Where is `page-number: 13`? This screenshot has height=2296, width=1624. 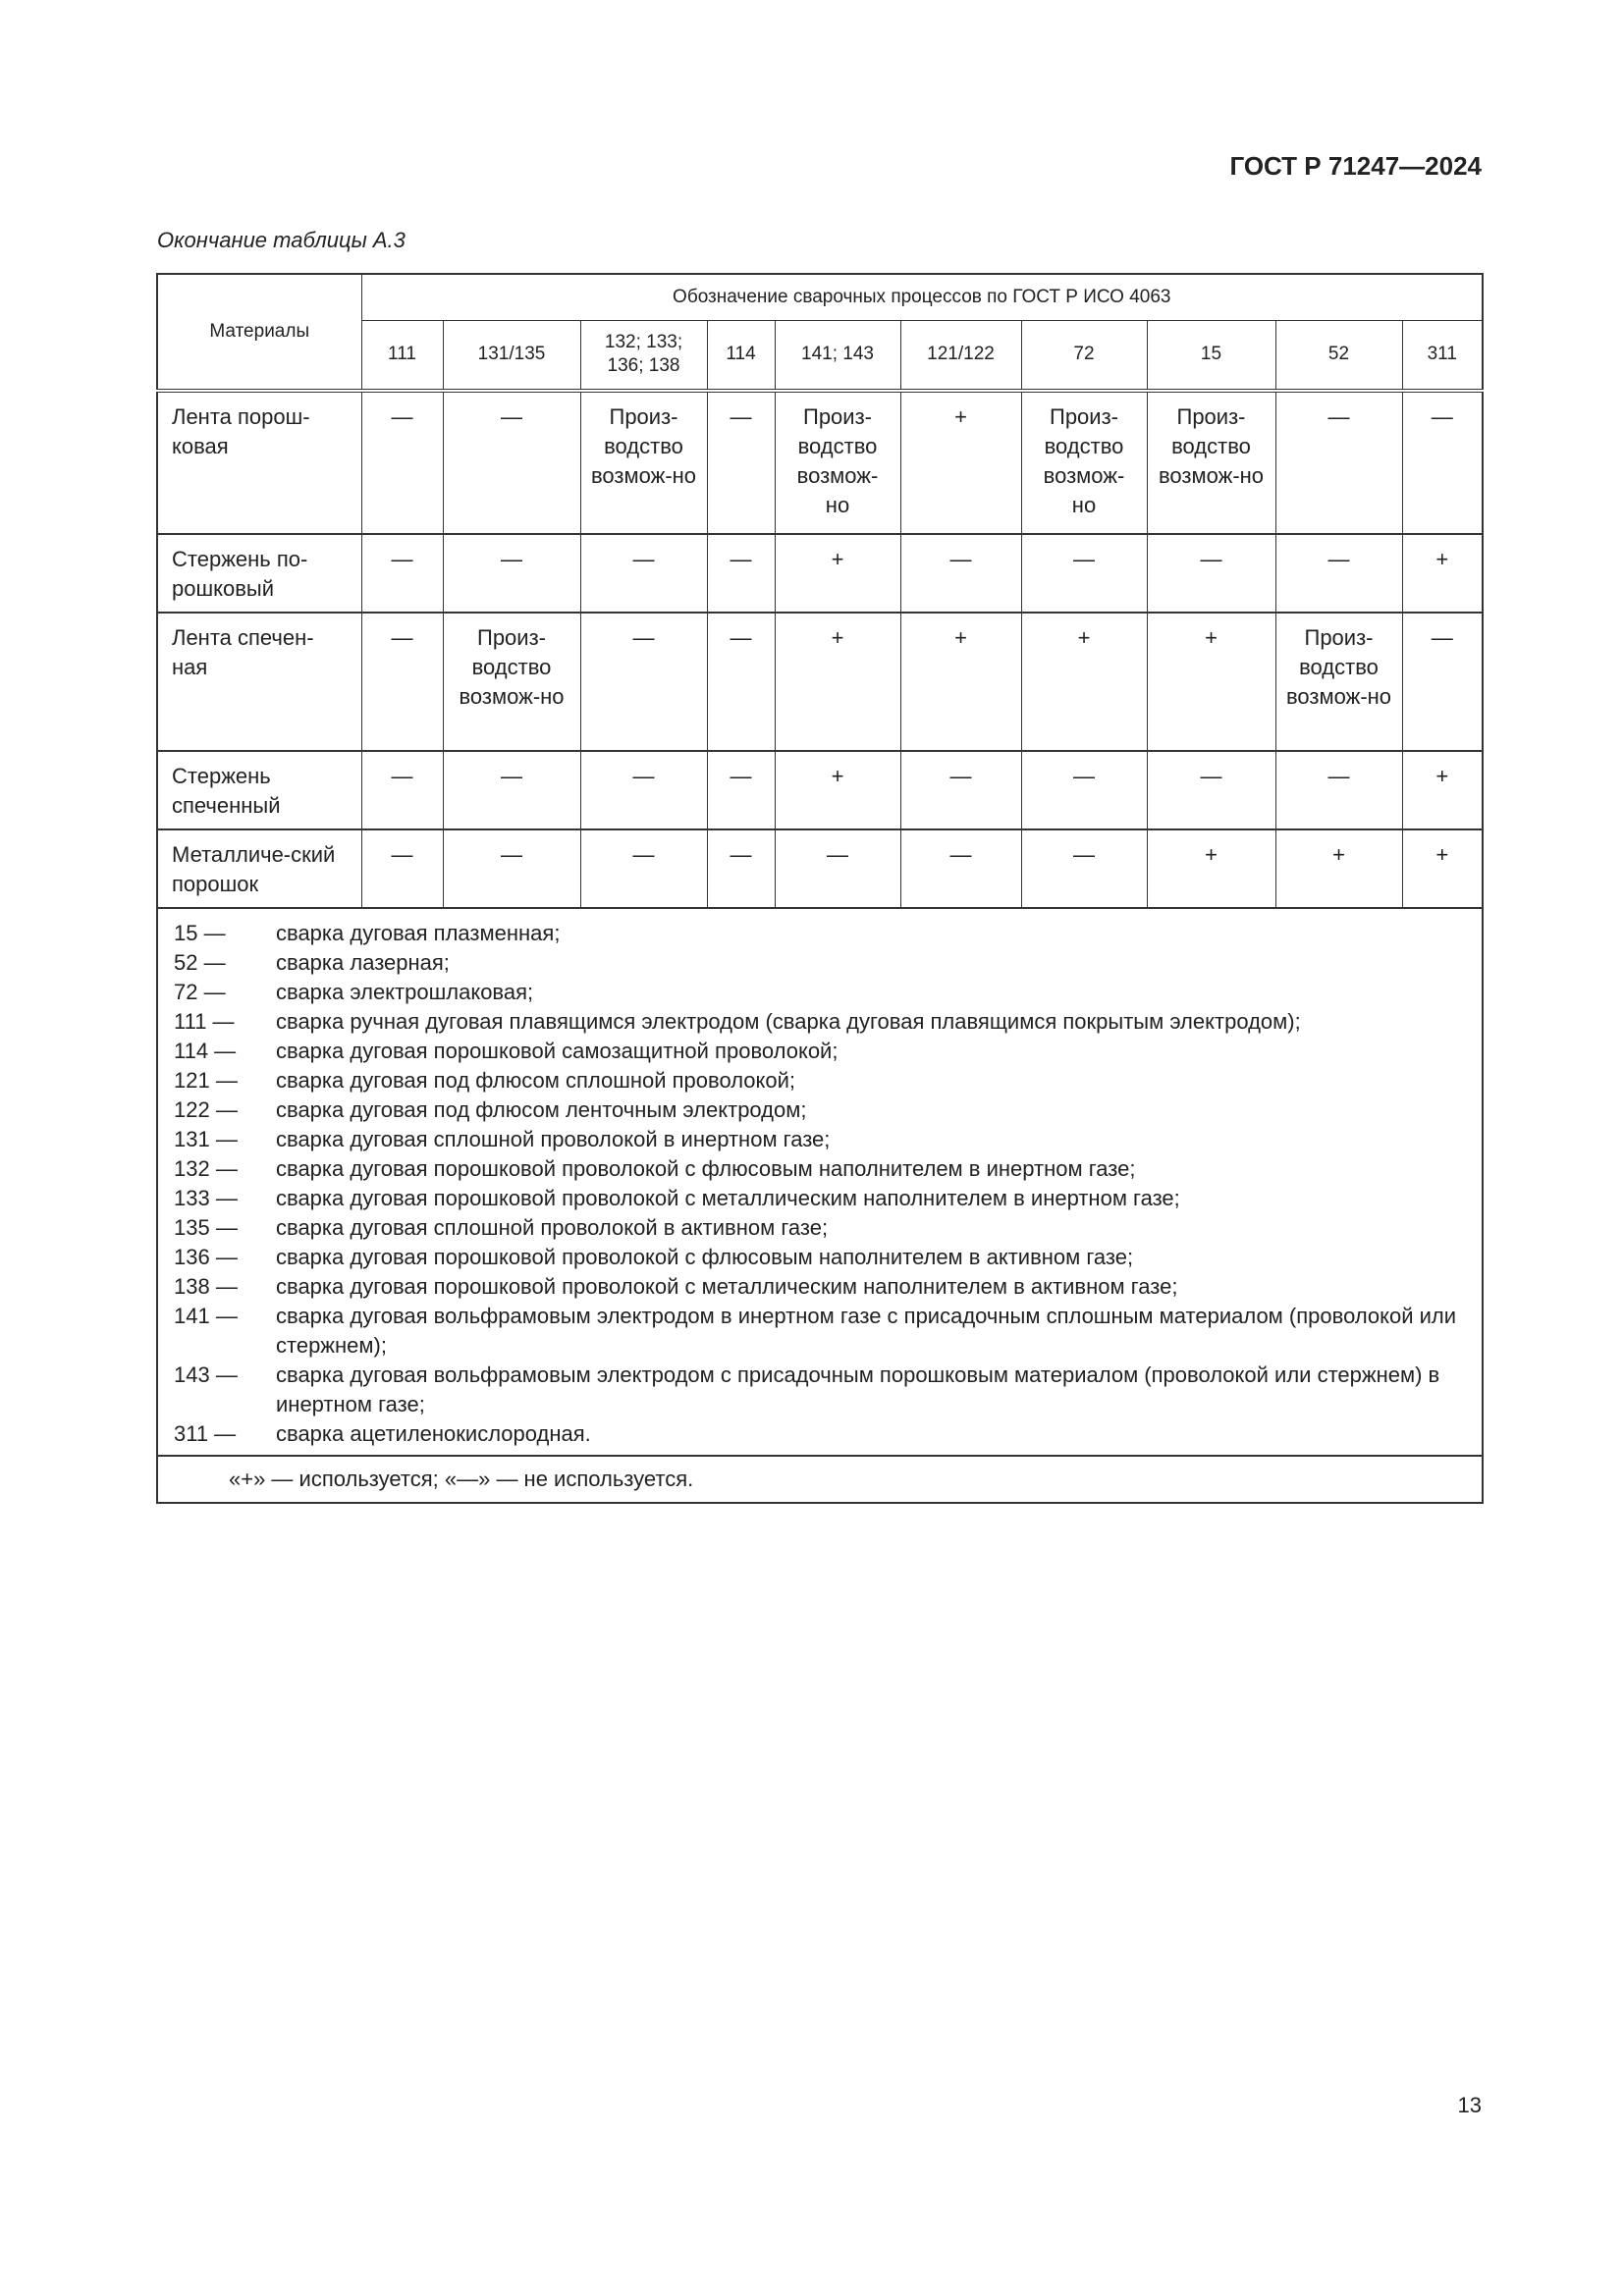 page-number: 13 is located at coordinates (1469, 2105).